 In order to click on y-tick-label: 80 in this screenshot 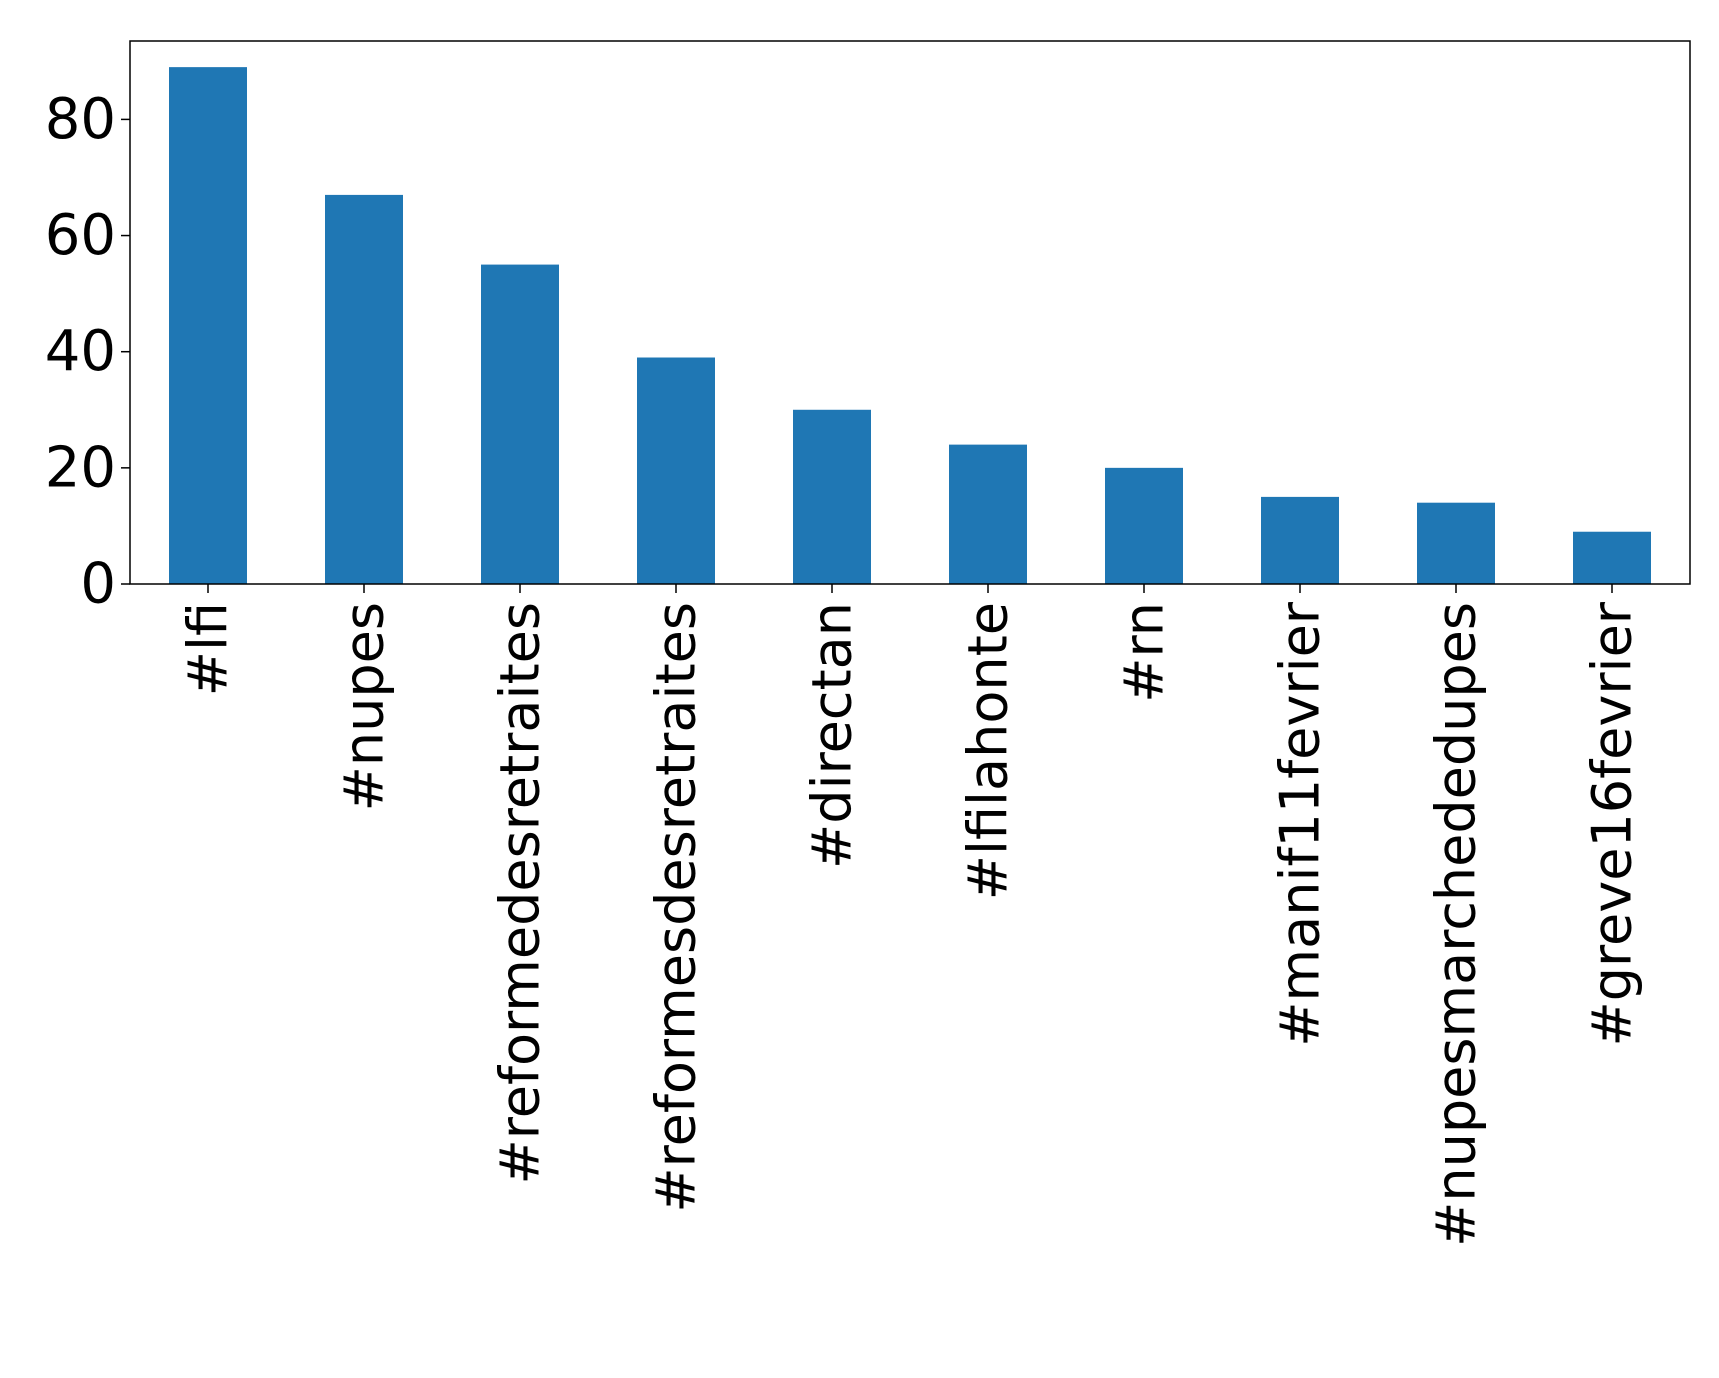, I will do `click(80, 119)`.